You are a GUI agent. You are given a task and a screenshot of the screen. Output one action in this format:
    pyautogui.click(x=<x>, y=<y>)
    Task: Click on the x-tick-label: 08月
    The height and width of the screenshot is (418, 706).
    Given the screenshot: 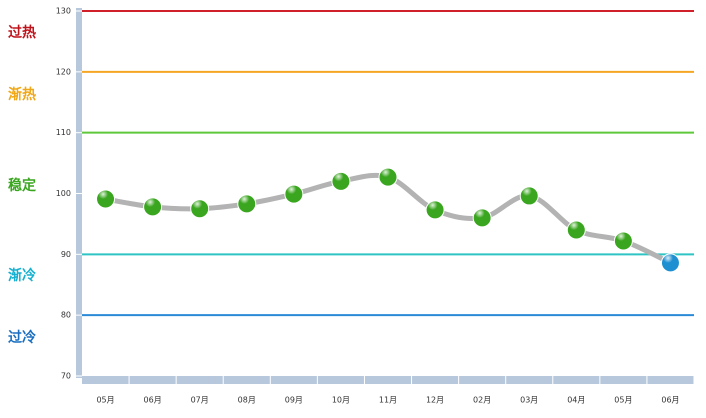 What is the action you would take?
    pyautogui.click(x=247, y=400)
    